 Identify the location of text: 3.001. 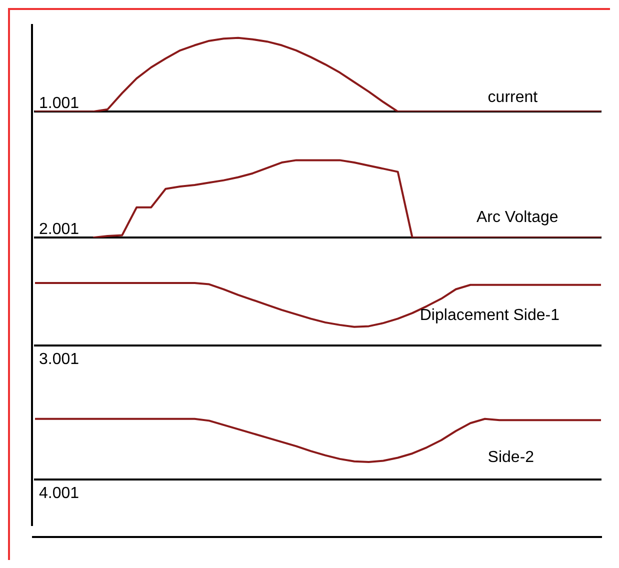
(59, 359).